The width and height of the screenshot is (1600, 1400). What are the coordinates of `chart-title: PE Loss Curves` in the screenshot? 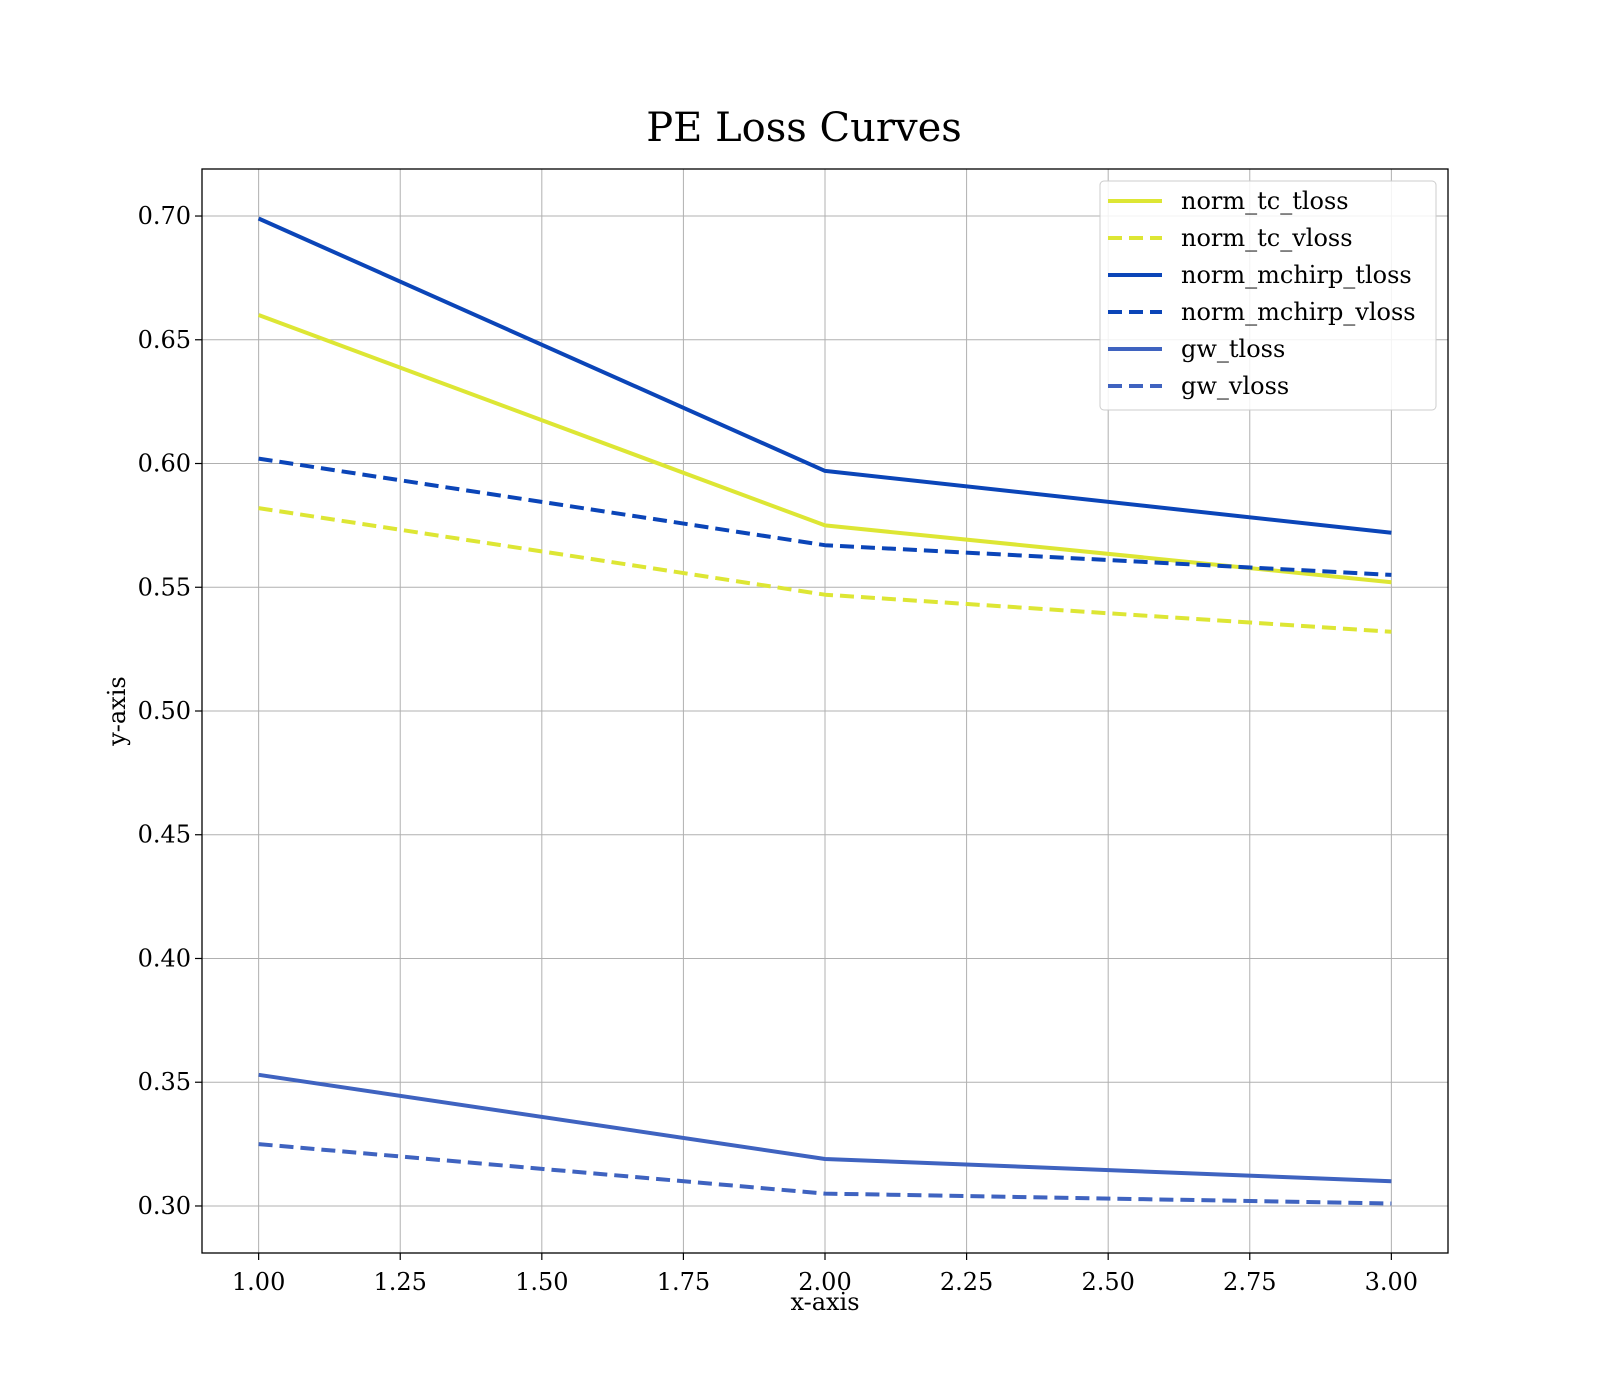 It's located at (804, 128).